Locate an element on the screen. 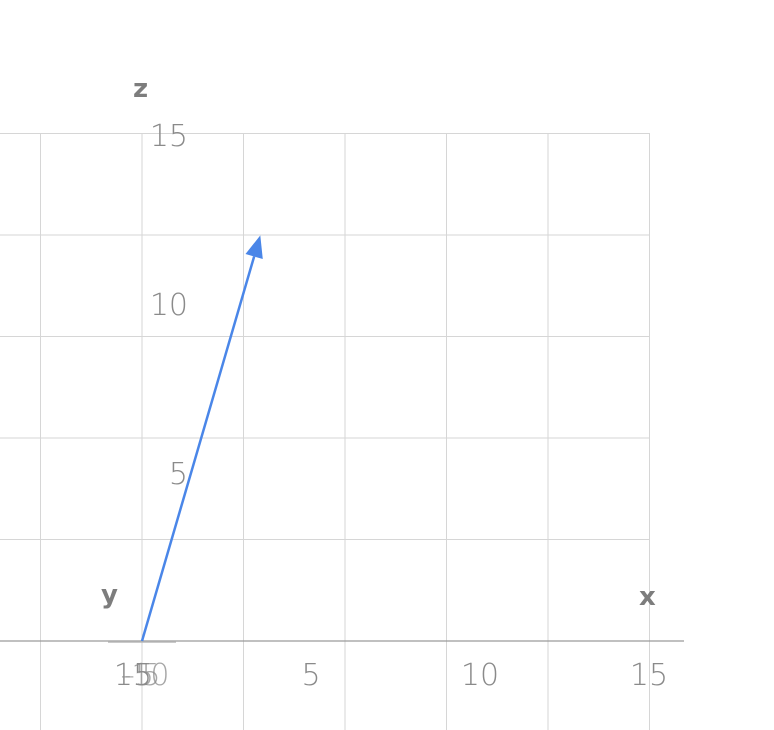  origin-tick-label: -5 is located at coordinates (139, 675).